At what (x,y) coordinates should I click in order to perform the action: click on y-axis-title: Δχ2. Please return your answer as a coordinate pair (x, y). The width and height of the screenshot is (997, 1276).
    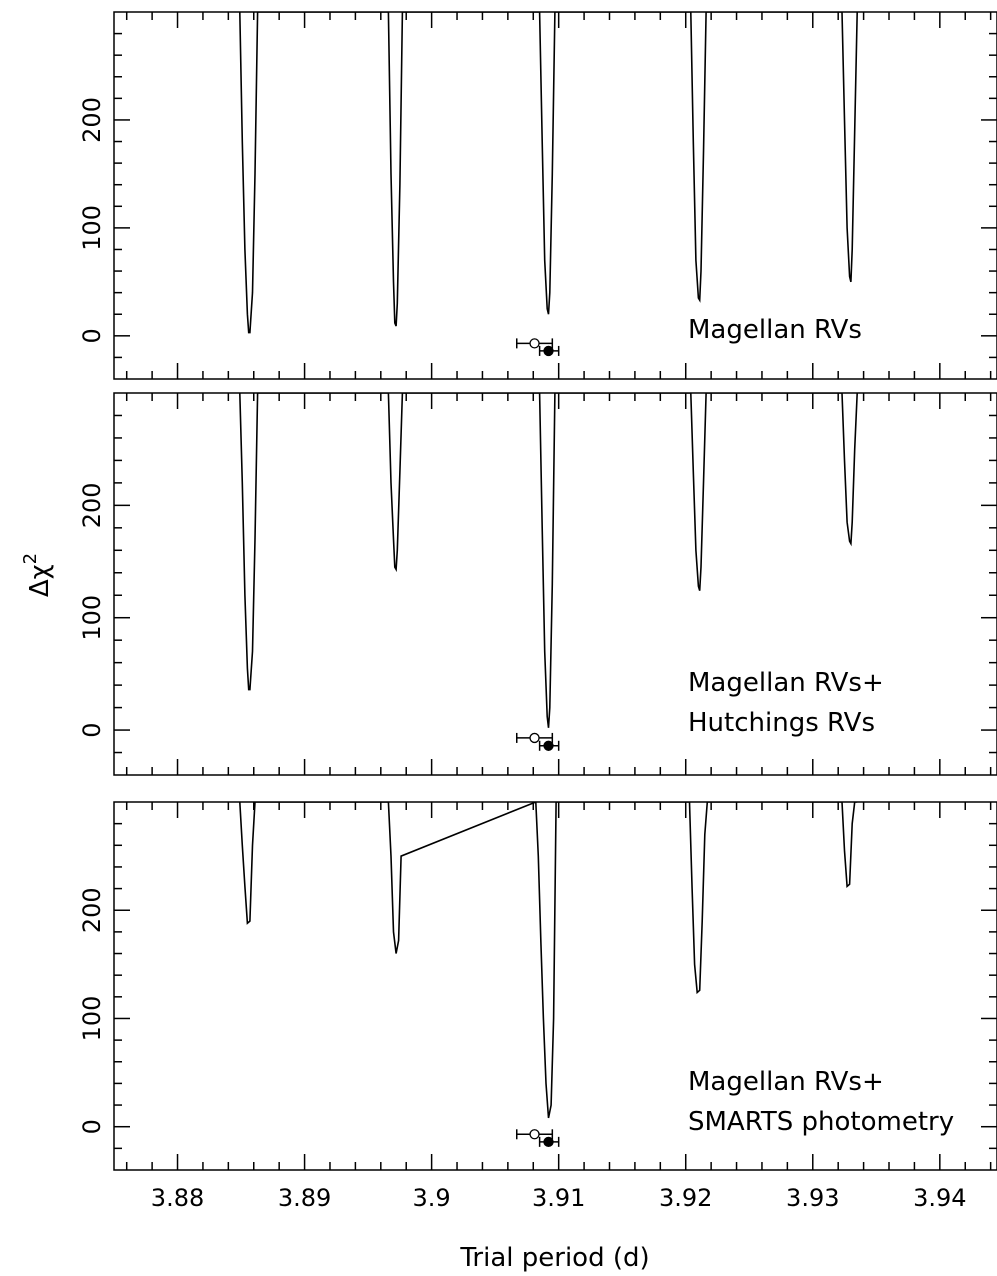
    Looking at the image, I should click on (37, 575).